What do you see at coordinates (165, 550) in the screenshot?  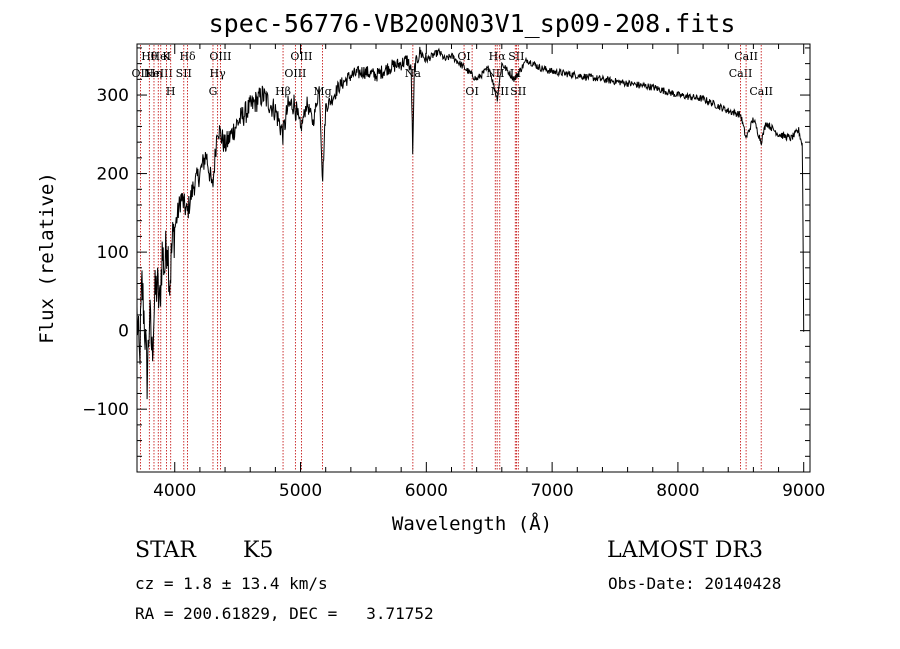 I see `class-label: STAR` at bounding box center [165, 550].